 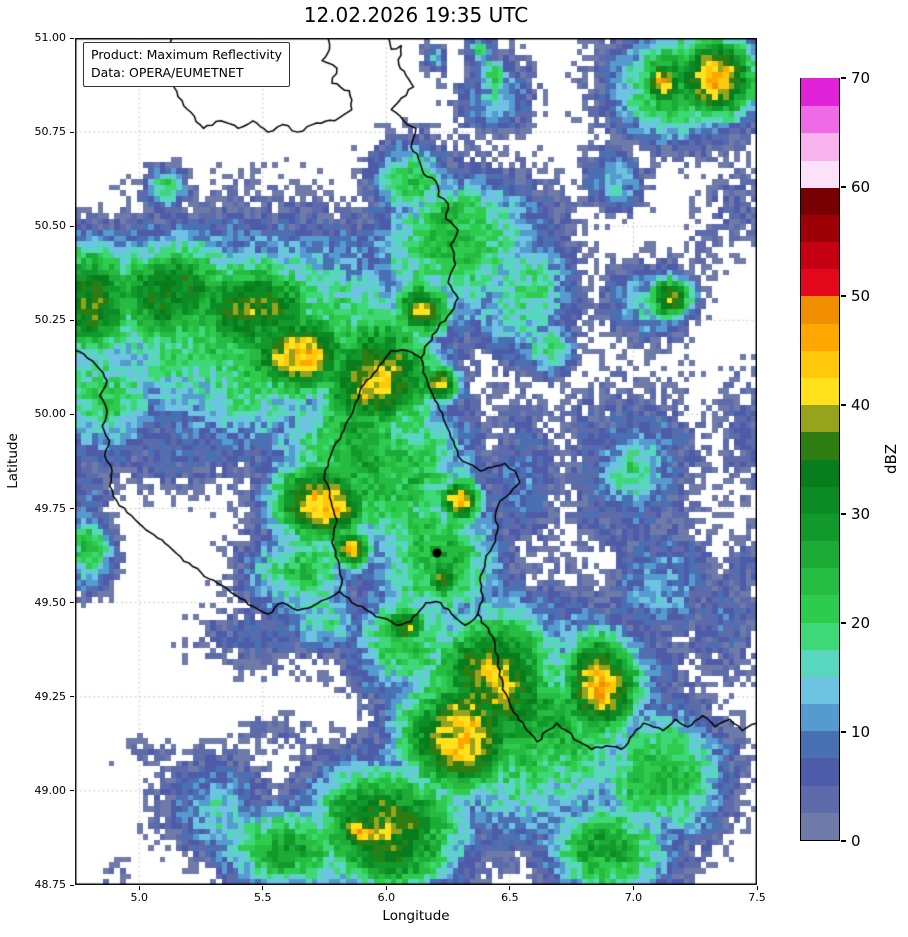 What do you see at coordinates (13, 461) in the screenshot?
I see `y-axis-label: Latitude` at bounding box center [13, 461].